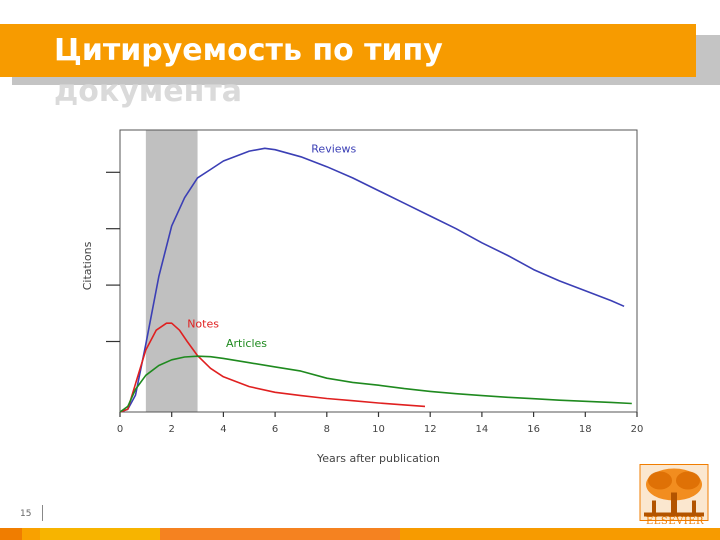 This screenshot has width=720, height=540. I want to click on slide-title-overflow: документа, so click(148, 91).